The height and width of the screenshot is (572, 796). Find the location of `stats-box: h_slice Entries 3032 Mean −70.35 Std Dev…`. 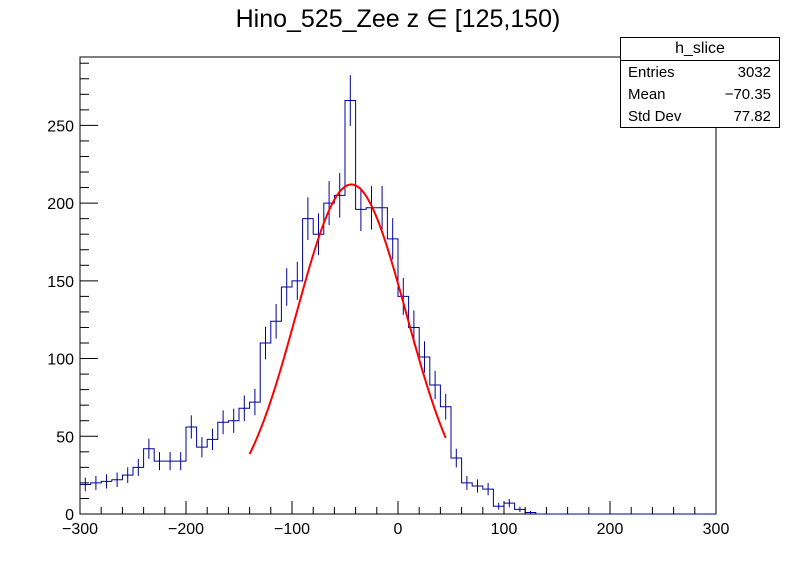

stats-box: h_slice Entries 3032 Mean −70.35 Std Dev… is located at coordinates (700, 82).